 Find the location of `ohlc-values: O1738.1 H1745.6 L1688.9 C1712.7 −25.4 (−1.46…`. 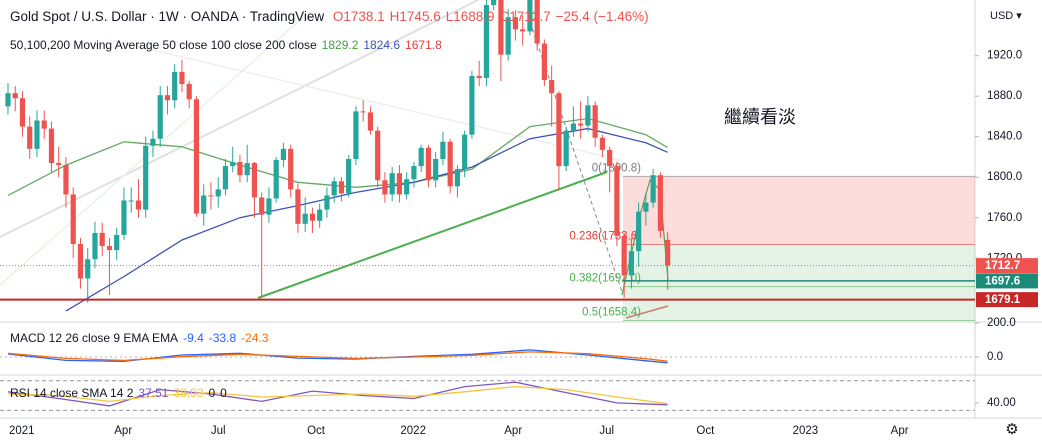

ohlc-values: O1738.1 H1745.6 L1688.9 C1712.7 −25.4 (−1.46… is located at coordinates (493, 16).